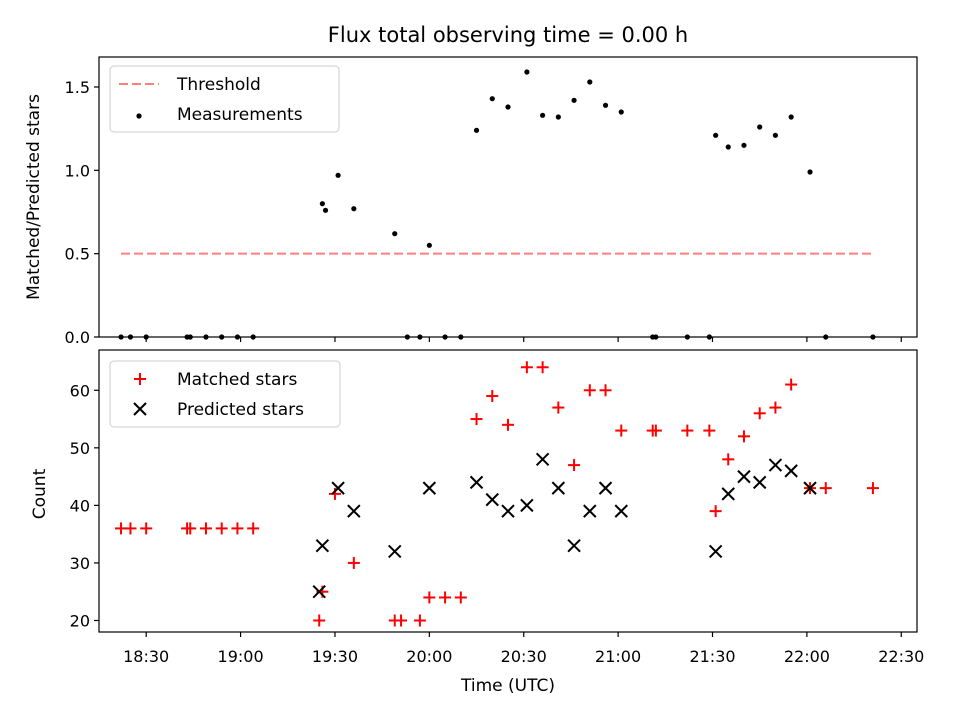 This screenshot has width=960, height=720. I want to click on top-y-axis-ticks: 0.0 0.5 1.0 1.5, so click(82, 212).